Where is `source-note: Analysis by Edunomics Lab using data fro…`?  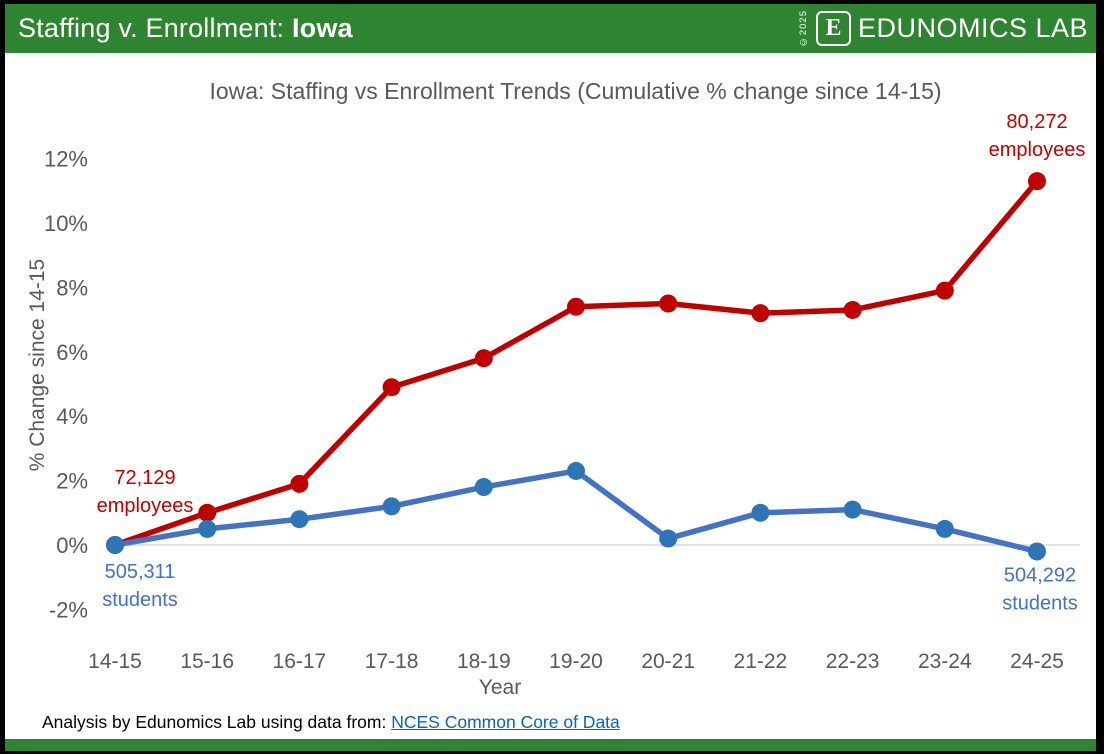 source-note: Analysis by Edunomics Lab using data fro… is located at coordinates (331, 722).